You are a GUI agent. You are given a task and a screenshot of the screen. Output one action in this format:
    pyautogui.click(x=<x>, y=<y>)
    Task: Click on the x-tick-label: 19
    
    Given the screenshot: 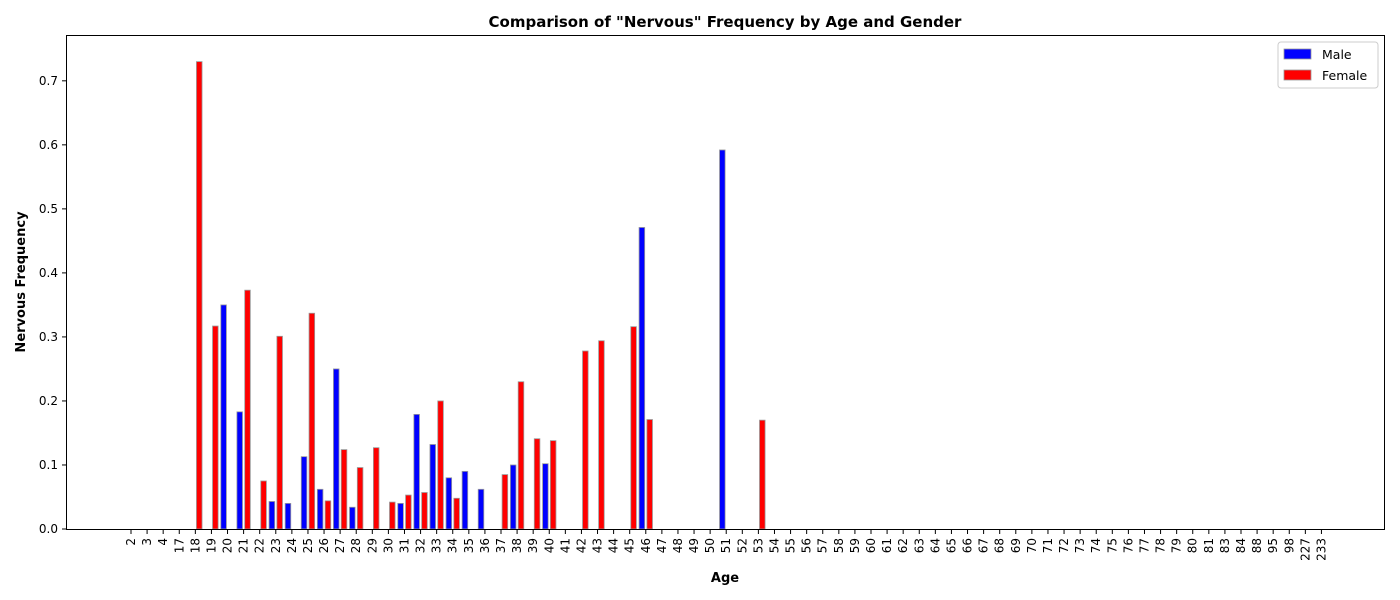 What is the action you would take?
    pyautogui.click(x=211, y=545)
    